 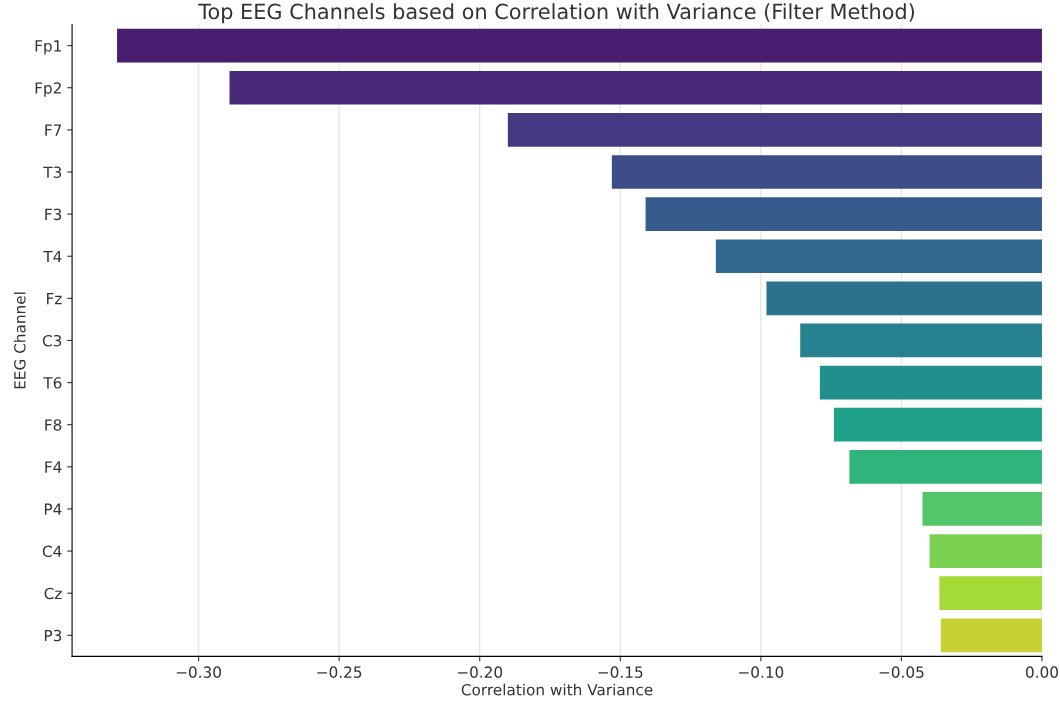 What do you see at coordinates (53, 635) in the screenshot?
I see `y-tick-label: P3` at bounding box center [53, 635].